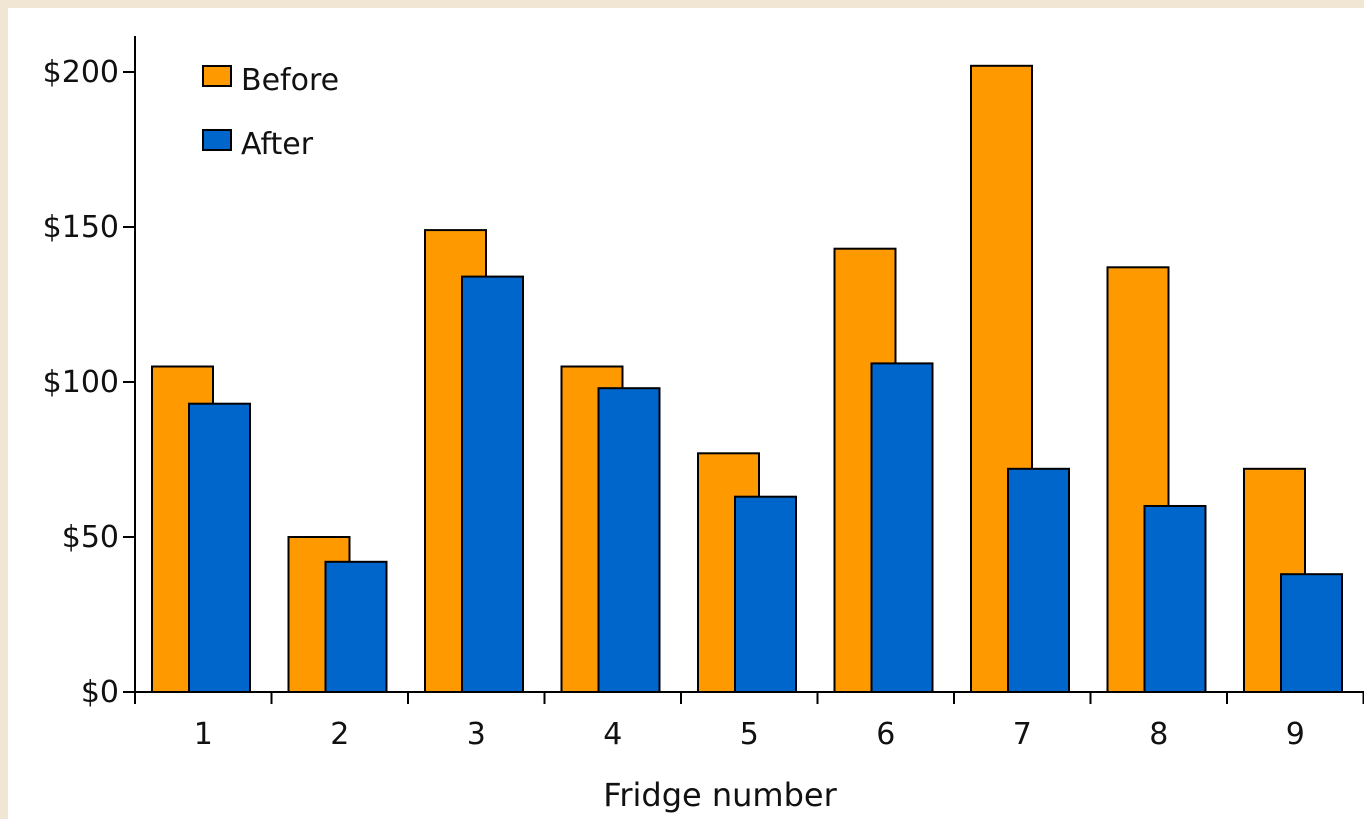  What do you see at coordinates (217, 76) in the screenshot?
I see `legend-swatch-before` at bounding box center [217, 76].